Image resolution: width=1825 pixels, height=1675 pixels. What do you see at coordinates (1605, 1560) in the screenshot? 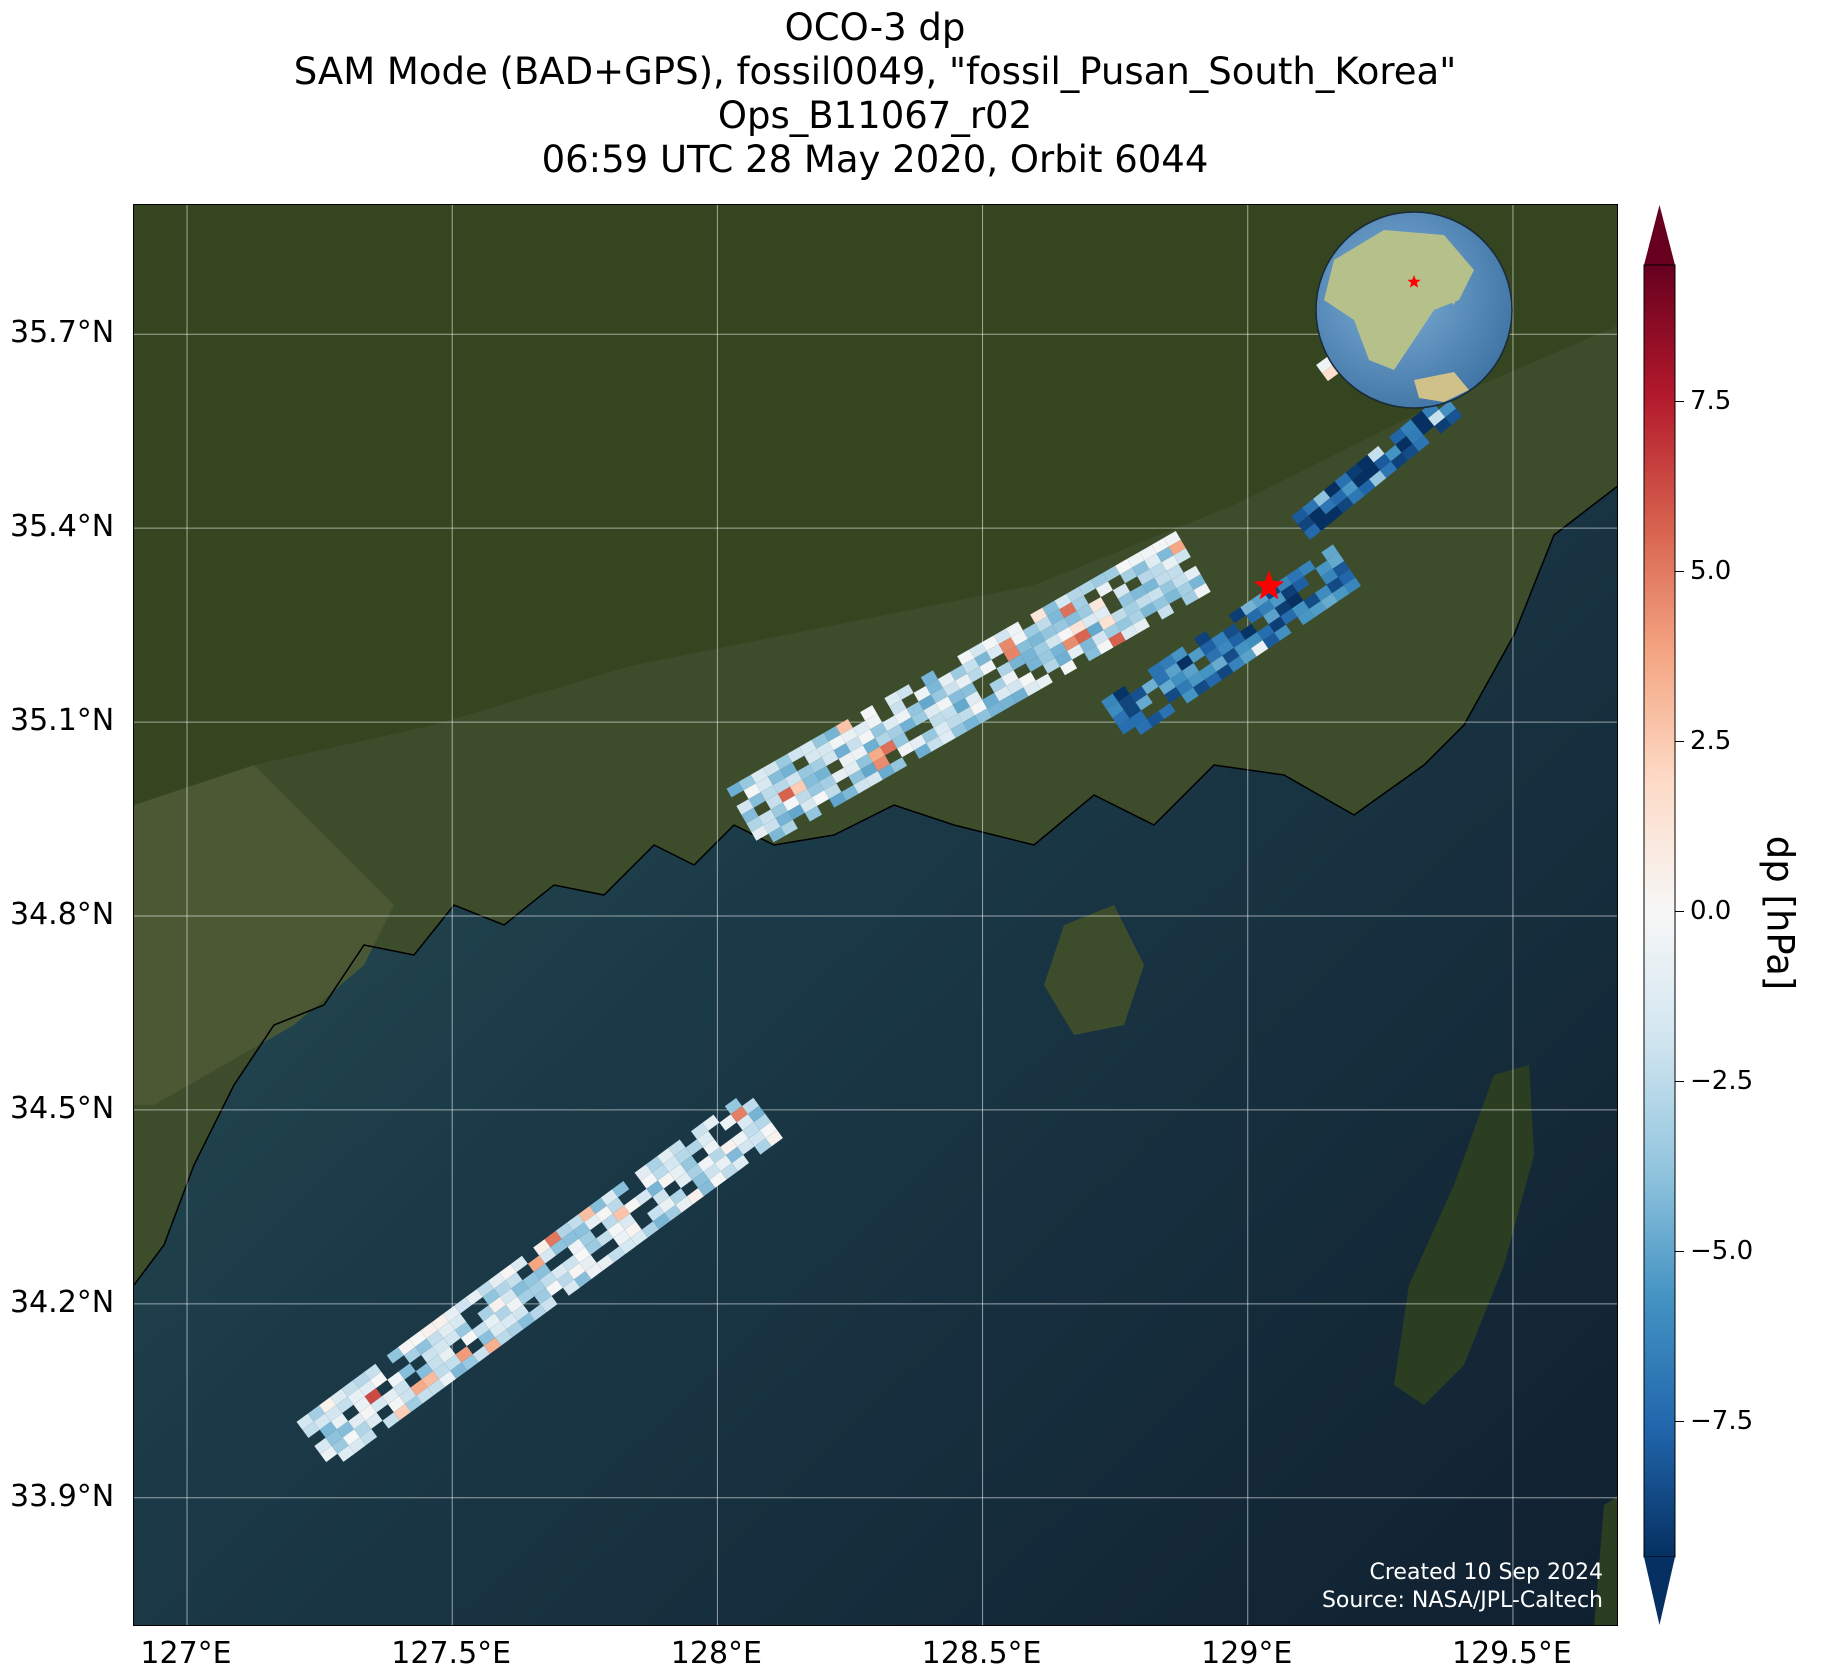
I see `land-se-corner` at bounding box center [1605, 1560].